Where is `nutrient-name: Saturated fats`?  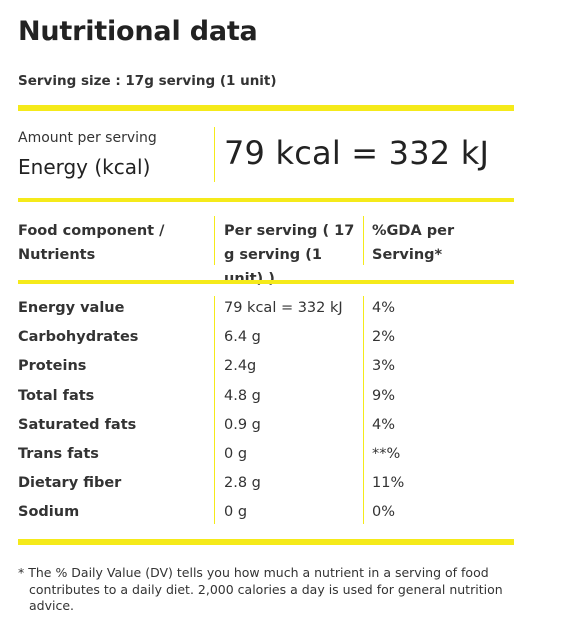 nutrient-name: Saturated fats is located at coordinates (77, 424).